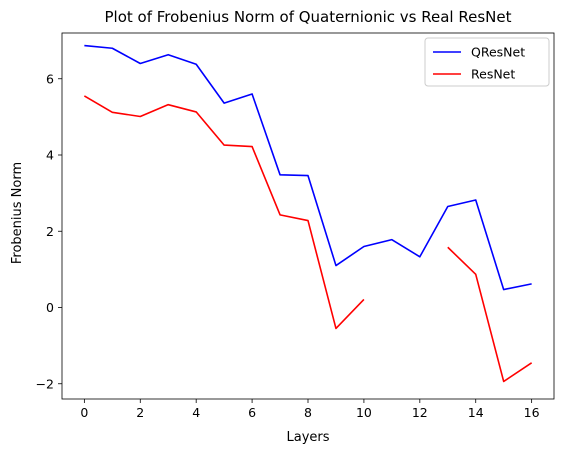 The width and height of the screenshot is (565, 458). Describe the element at coordinates (364, 412) in the screenshot. I see `x-tick-label: 10` at that location.